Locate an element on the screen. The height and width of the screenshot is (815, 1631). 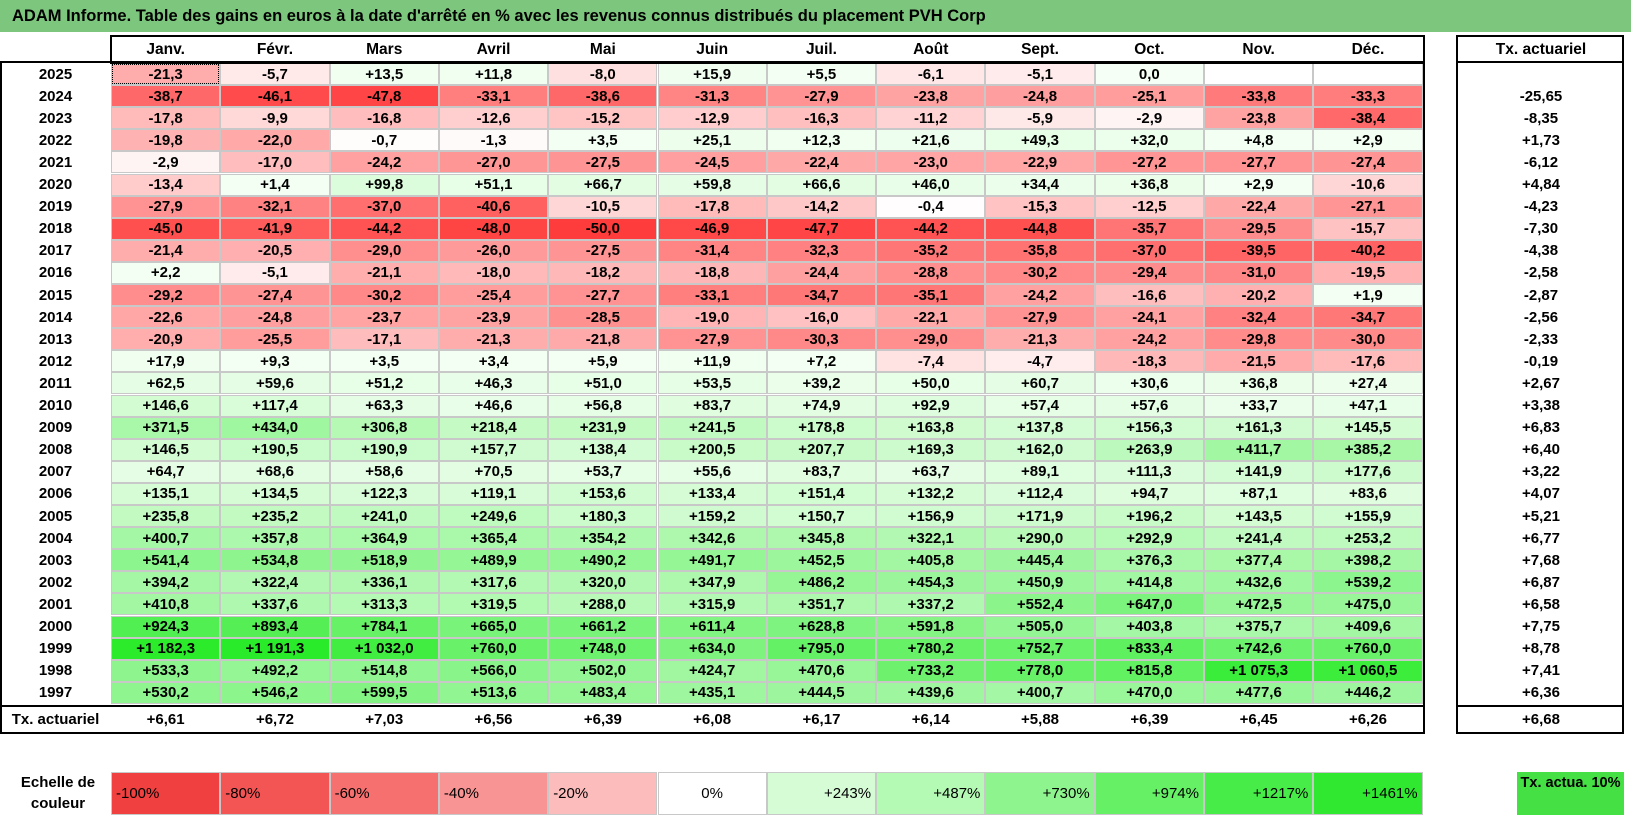
heatmap-cell: -47,7 is located at coordinates (821, 228).